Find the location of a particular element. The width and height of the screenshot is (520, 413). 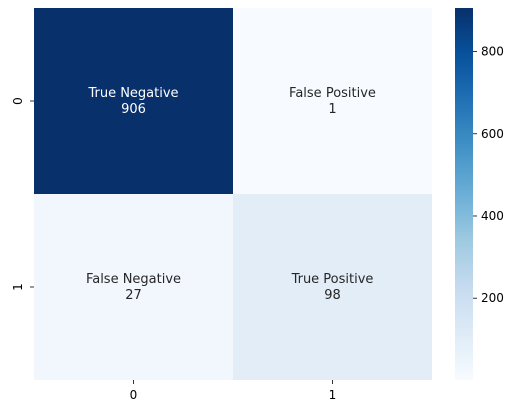

cell-value-label: 27 is located at coordinates (133, 295).